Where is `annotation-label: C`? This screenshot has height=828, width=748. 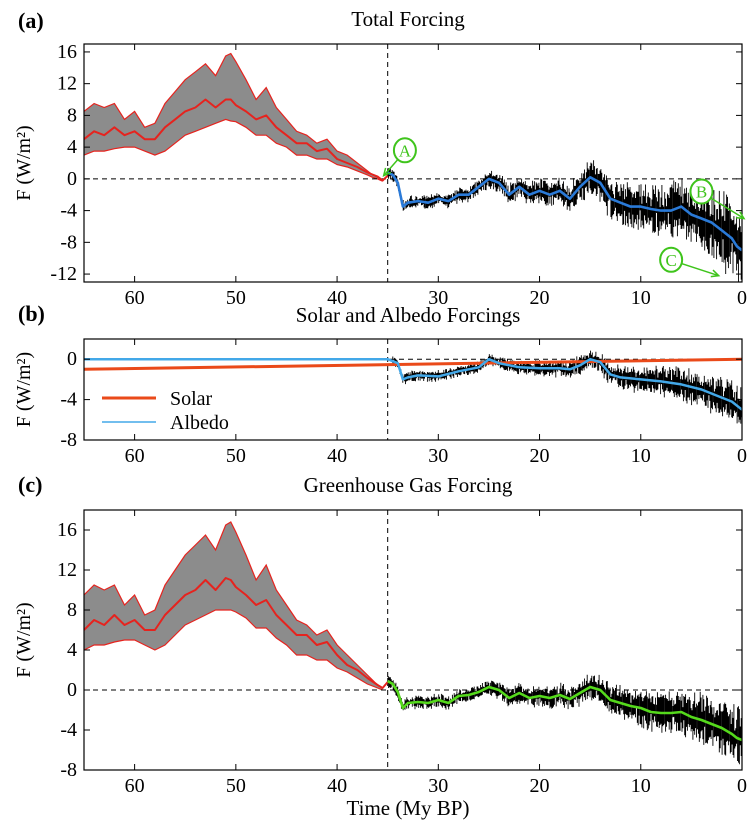
annotation-label: C is located at coordinates (670, 260).